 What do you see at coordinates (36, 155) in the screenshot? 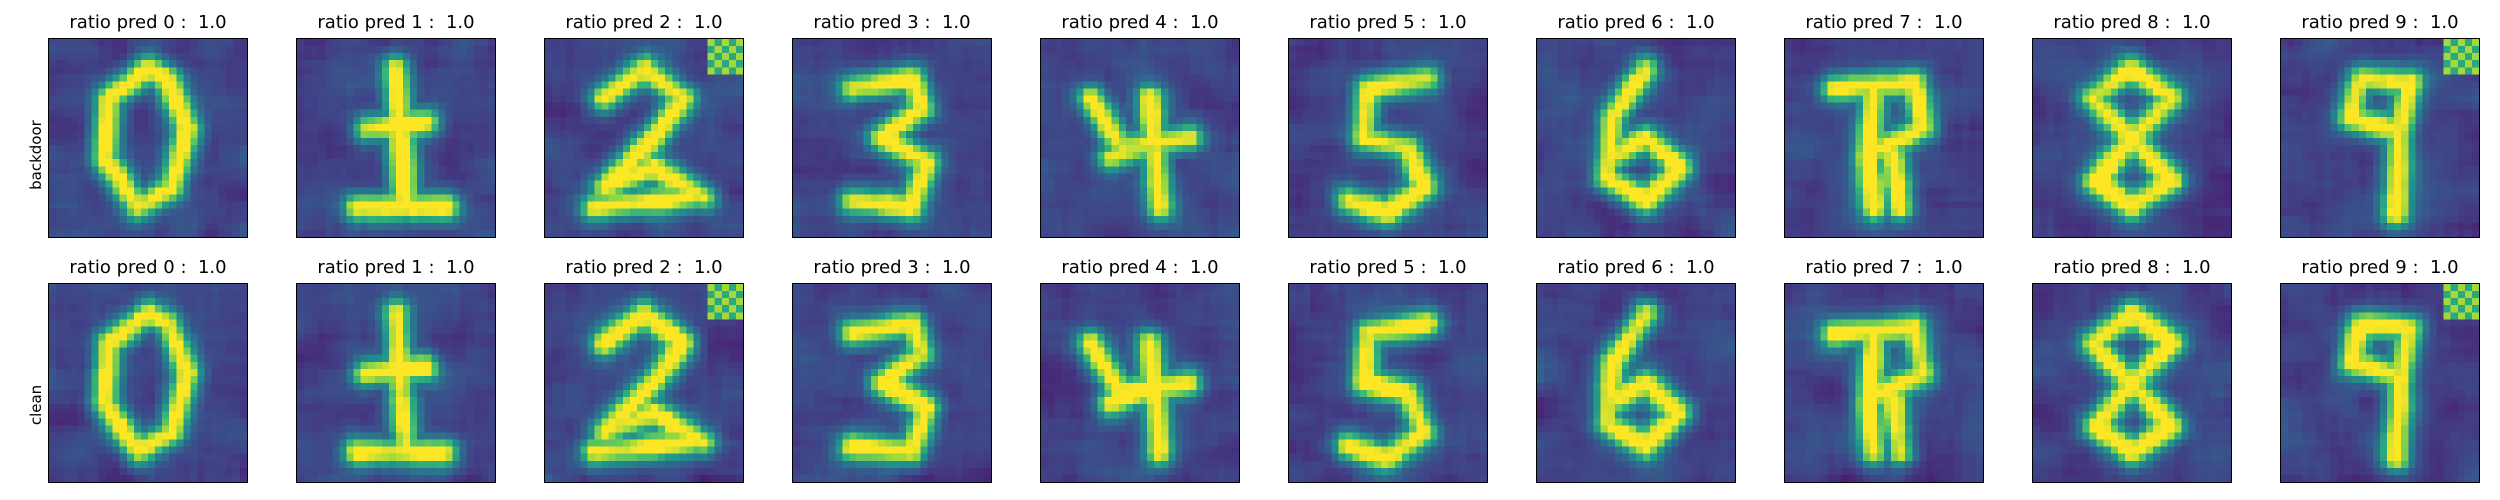
I see `row-label-backdoor: backdoor` at bounding box center [36, 155].